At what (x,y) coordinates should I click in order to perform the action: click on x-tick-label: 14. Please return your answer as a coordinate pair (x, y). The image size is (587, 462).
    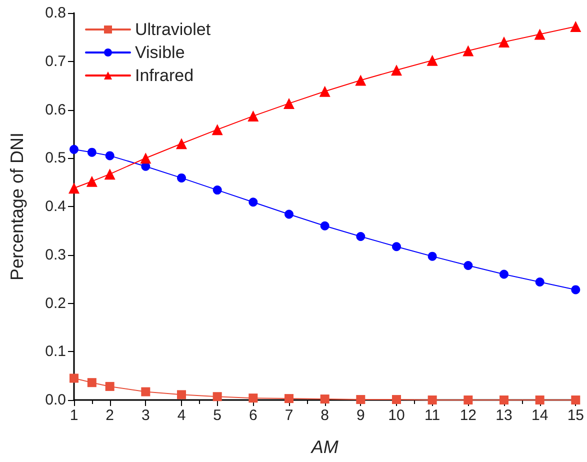
    Looking at the image, I should click on (539, 415).